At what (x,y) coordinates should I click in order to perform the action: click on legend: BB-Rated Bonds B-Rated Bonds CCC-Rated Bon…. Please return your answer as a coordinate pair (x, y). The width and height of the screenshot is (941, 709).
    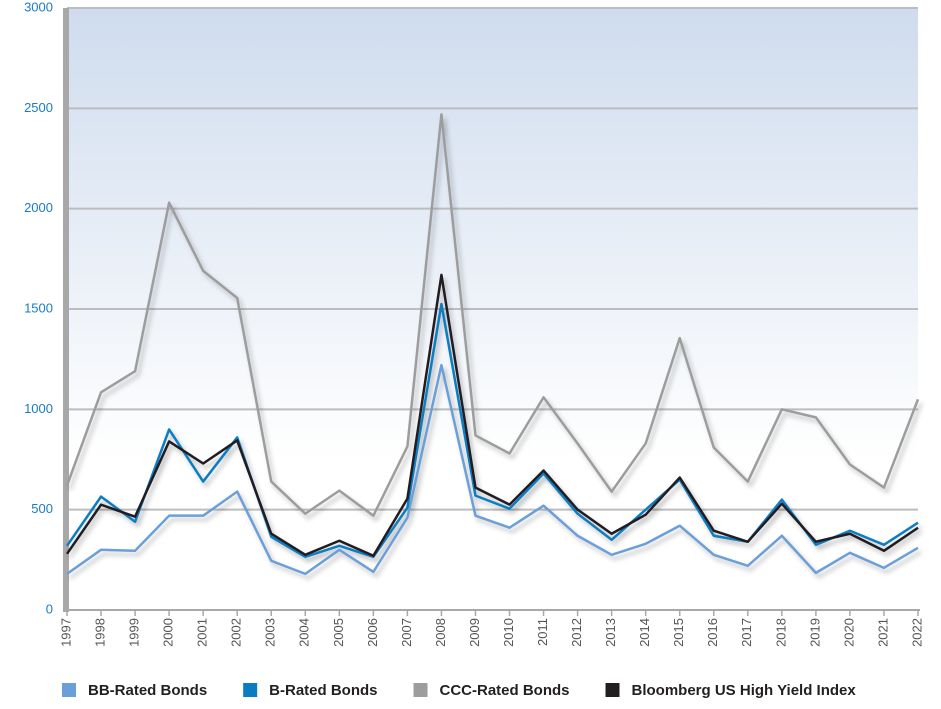
    Looking at the image, I should click on (459, 690).